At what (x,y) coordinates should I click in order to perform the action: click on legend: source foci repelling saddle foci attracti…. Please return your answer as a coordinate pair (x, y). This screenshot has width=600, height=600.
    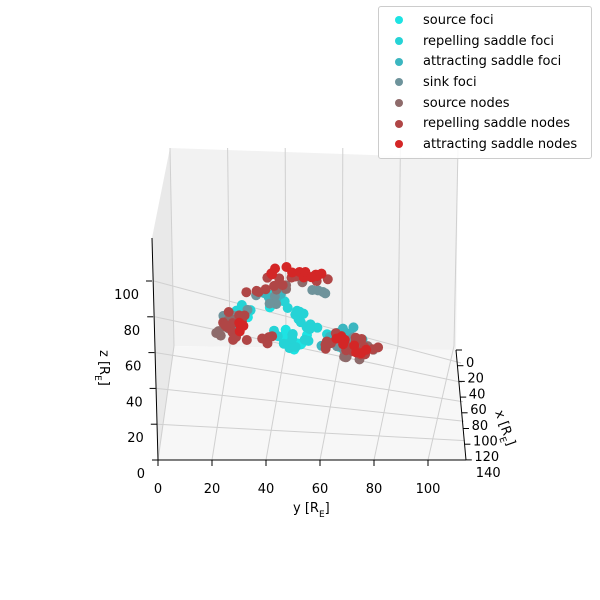
    Looking at the image, I should click on (485, 82).